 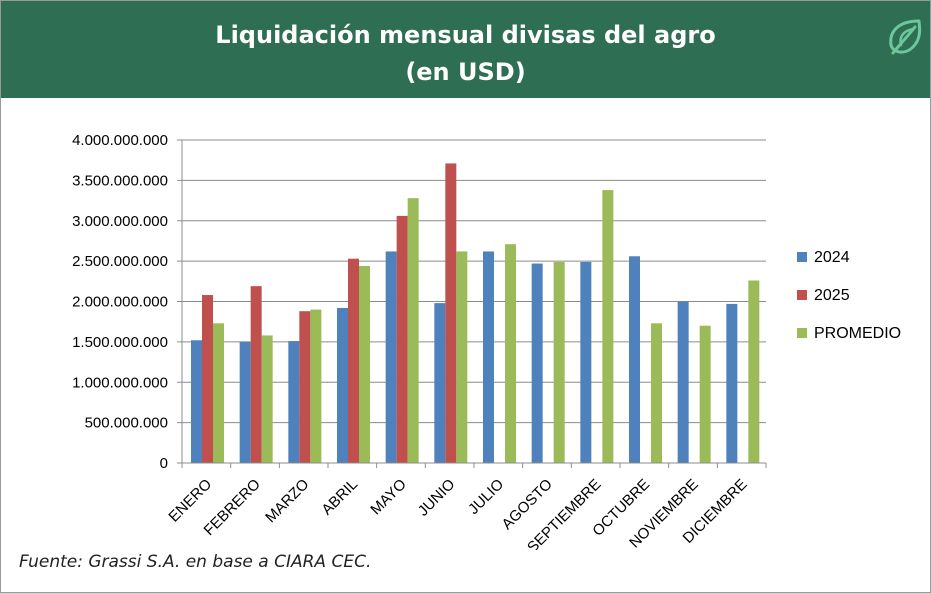 What do you see at coordinates (832, 257) in the screenshot?
I see `legend-label-2024: 2024` at bounding box center [832, 257].